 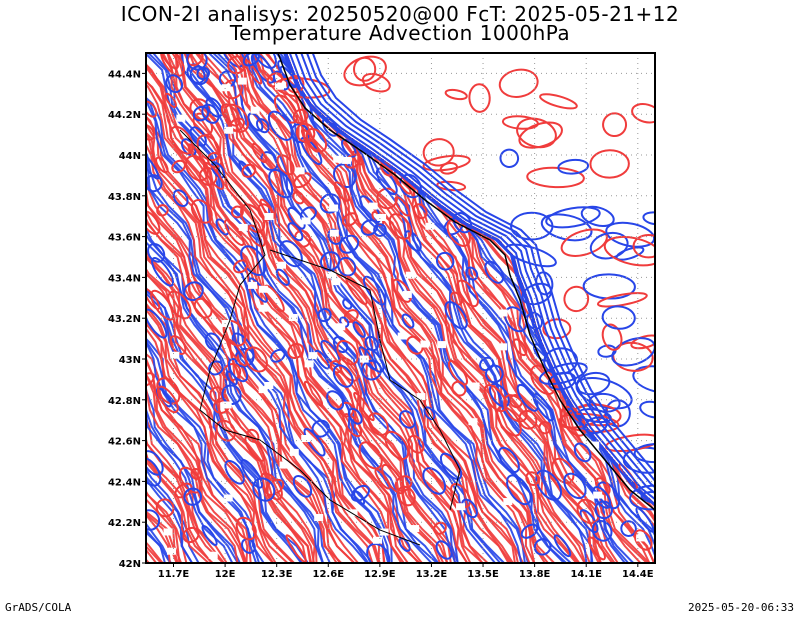 I want to click on lon-tick-label: 14.1E, so click(x=586, y=574).